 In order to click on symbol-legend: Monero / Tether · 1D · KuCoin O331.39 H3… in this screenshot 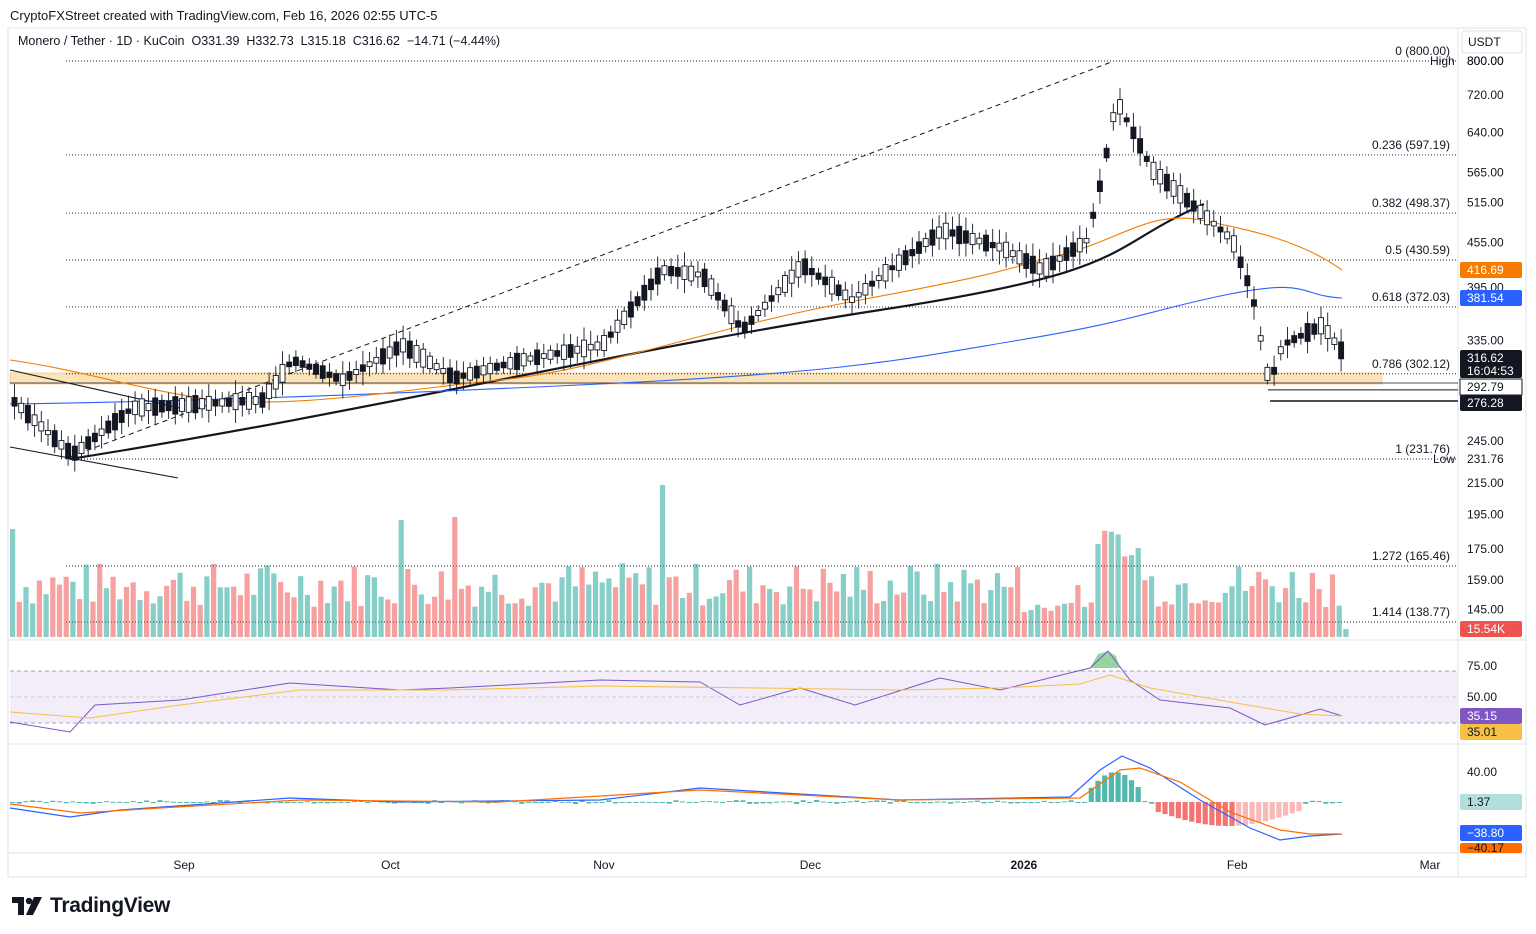, I will do `click(259, 41)`.